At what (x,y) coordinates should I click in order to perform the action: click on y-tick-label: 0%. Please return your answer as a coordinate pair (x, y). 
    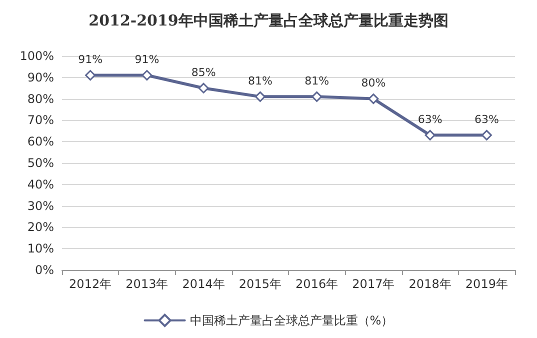
    Looking at the image, I should click on (44, 270).